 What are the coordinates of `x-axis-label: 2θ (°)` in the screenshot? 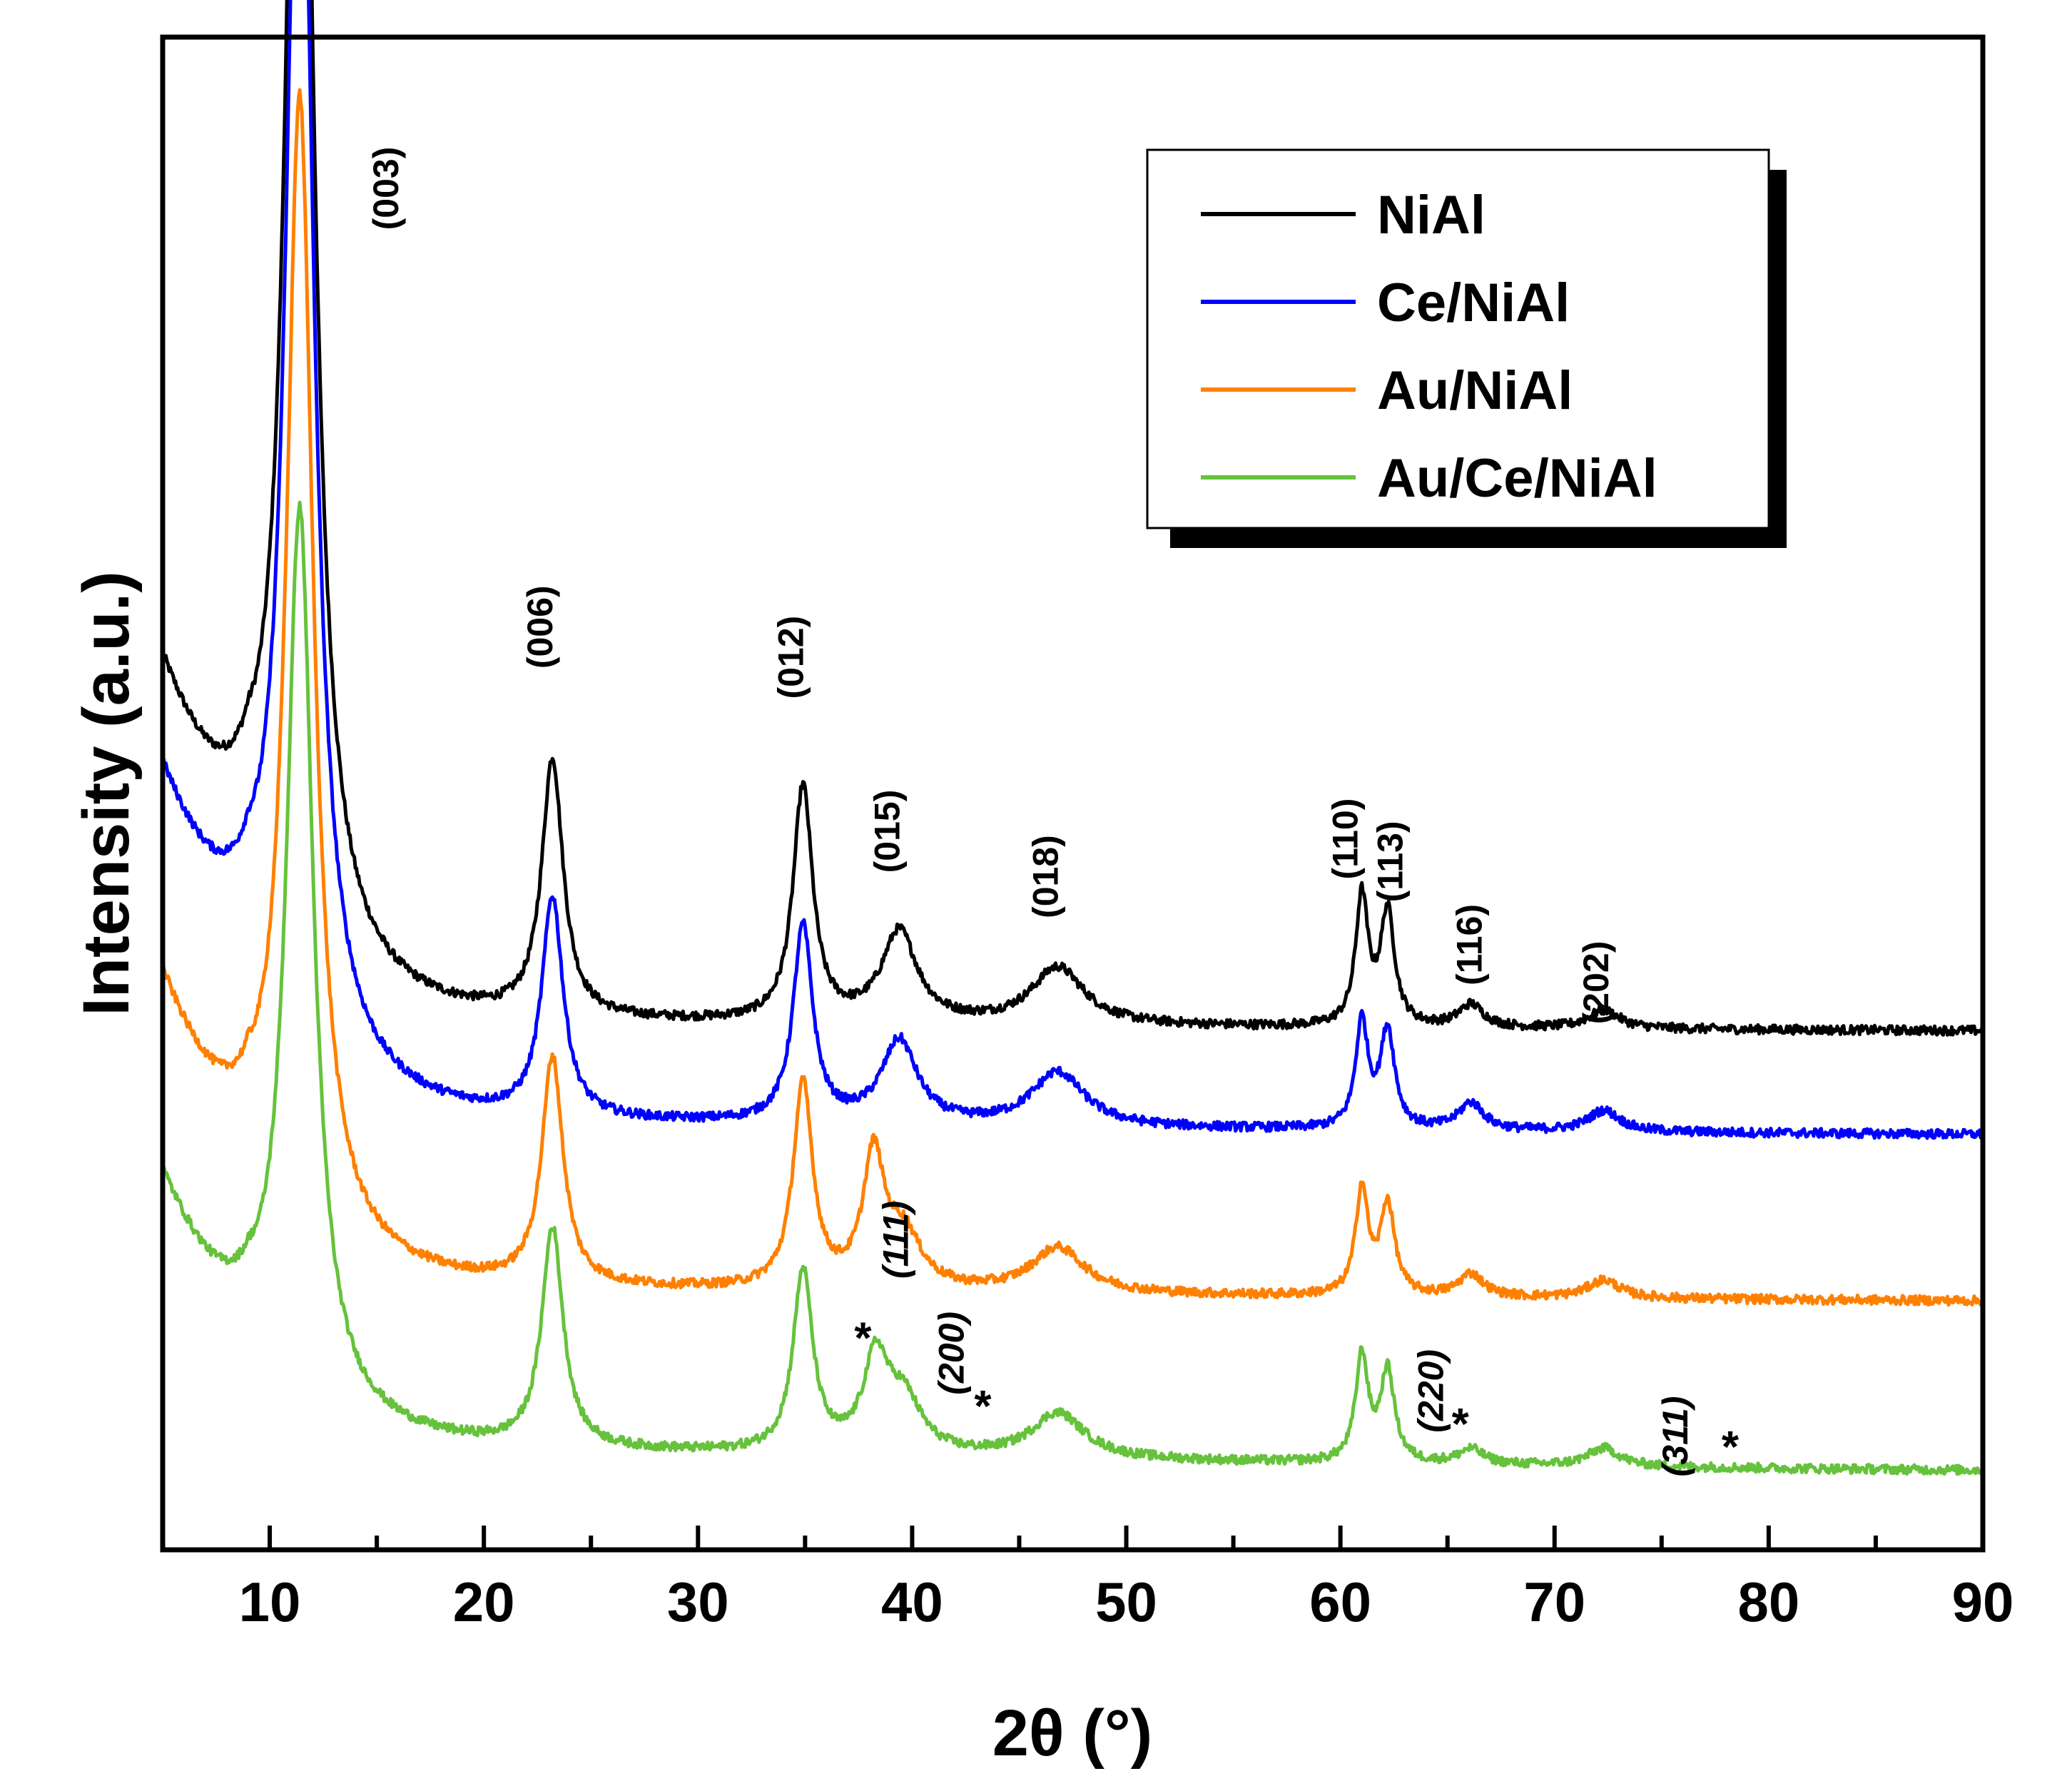 It's located at (1072, 1733).